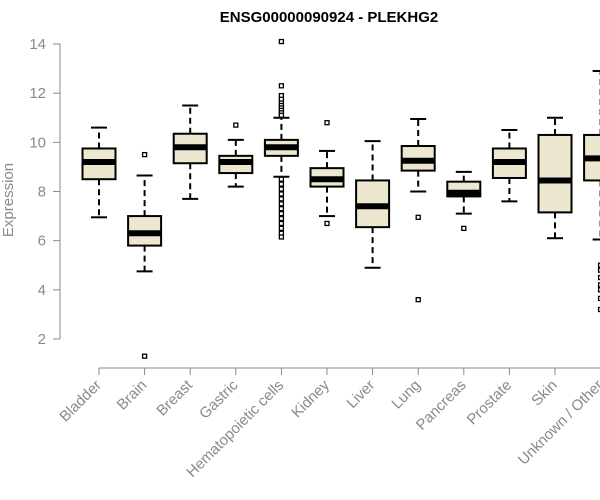 The width and height of the screenshot is (600, 500). What do you see at coordinates (37, 93) in the screenshot?
I see `y-tick-label: 12` at bounding box center [37, 93].